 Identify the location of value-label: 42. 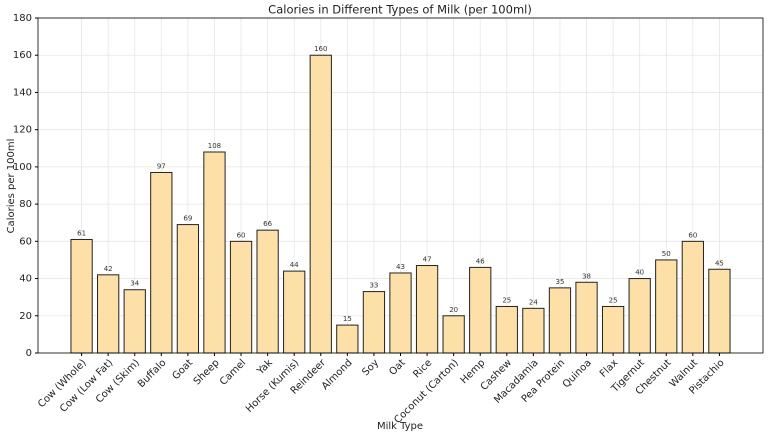
(108, 269).